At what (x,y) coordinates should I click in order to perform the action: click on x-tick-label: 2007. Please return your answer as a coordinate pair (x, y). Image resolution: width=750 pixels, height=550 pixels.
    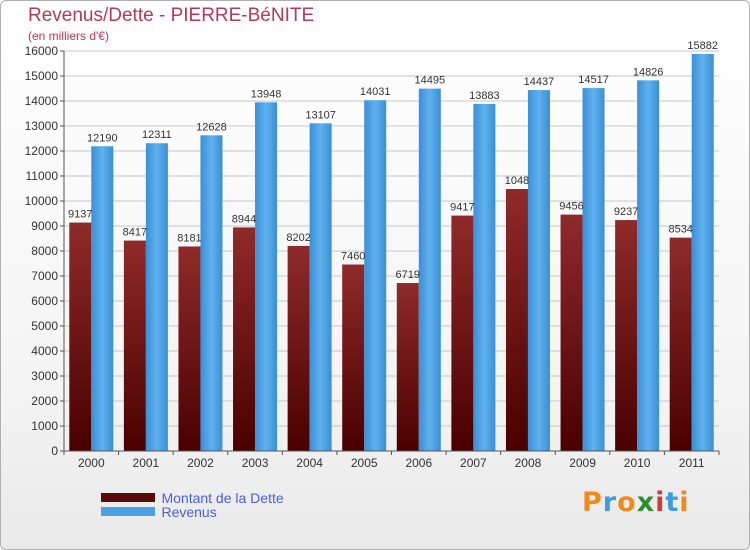
    Looking at the image, I should click on (473, 463).